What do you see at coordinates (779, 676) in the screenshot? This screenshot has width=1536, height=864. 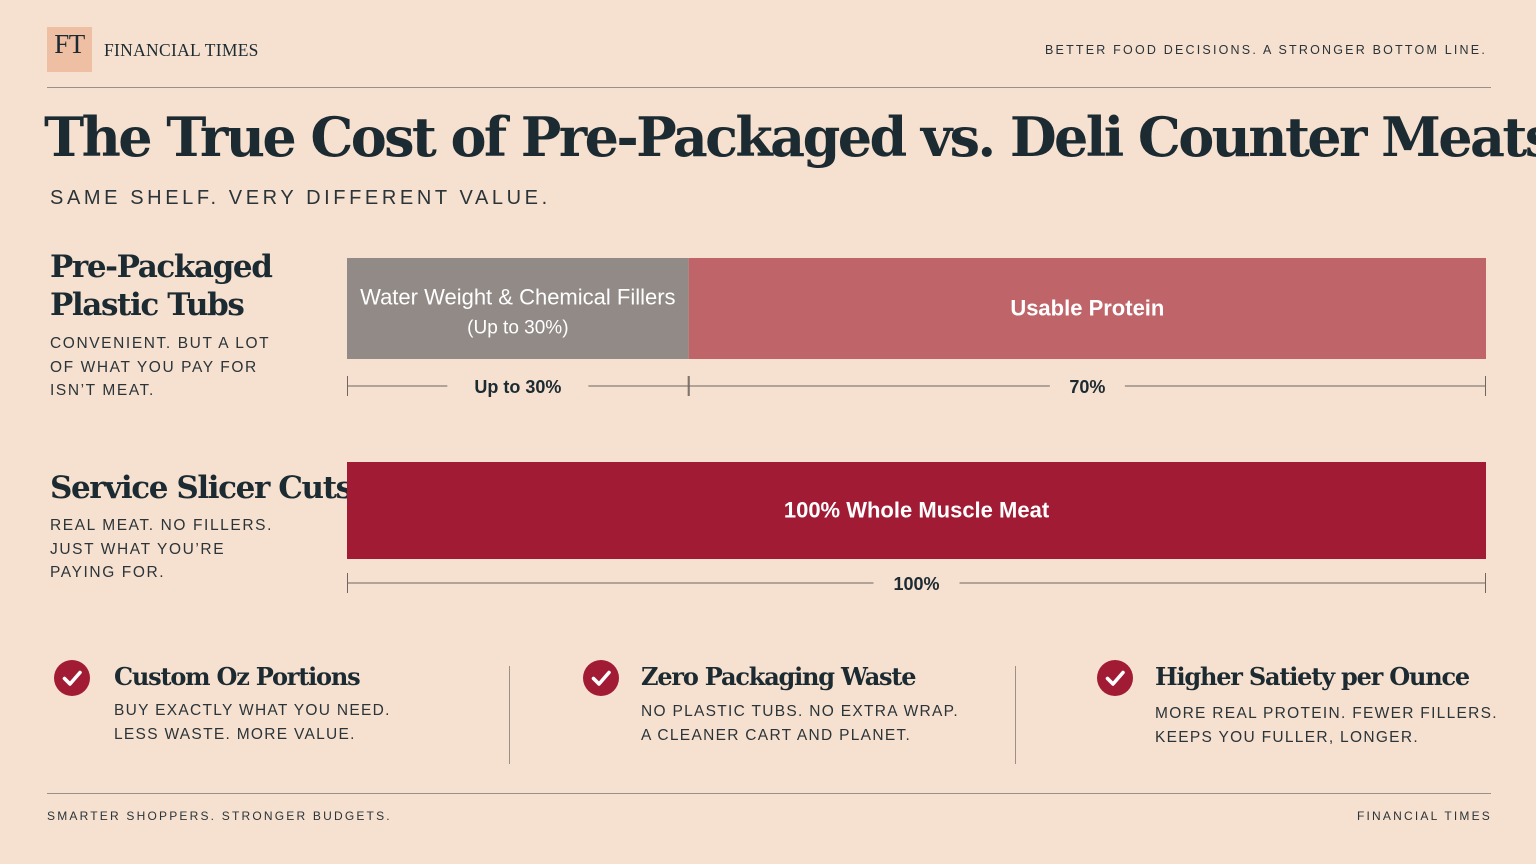 I see `benefit-title: Zero Packaging Waste` at bounding box center [779, 676].